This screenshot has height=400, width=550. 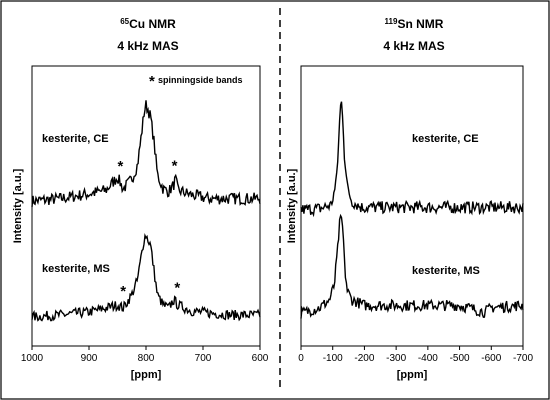 What do you see at coordinates (76, 269) in the screenshot?
I see `cu-series-label-ms: kesterite, MS` at bounding box center [76, 269].